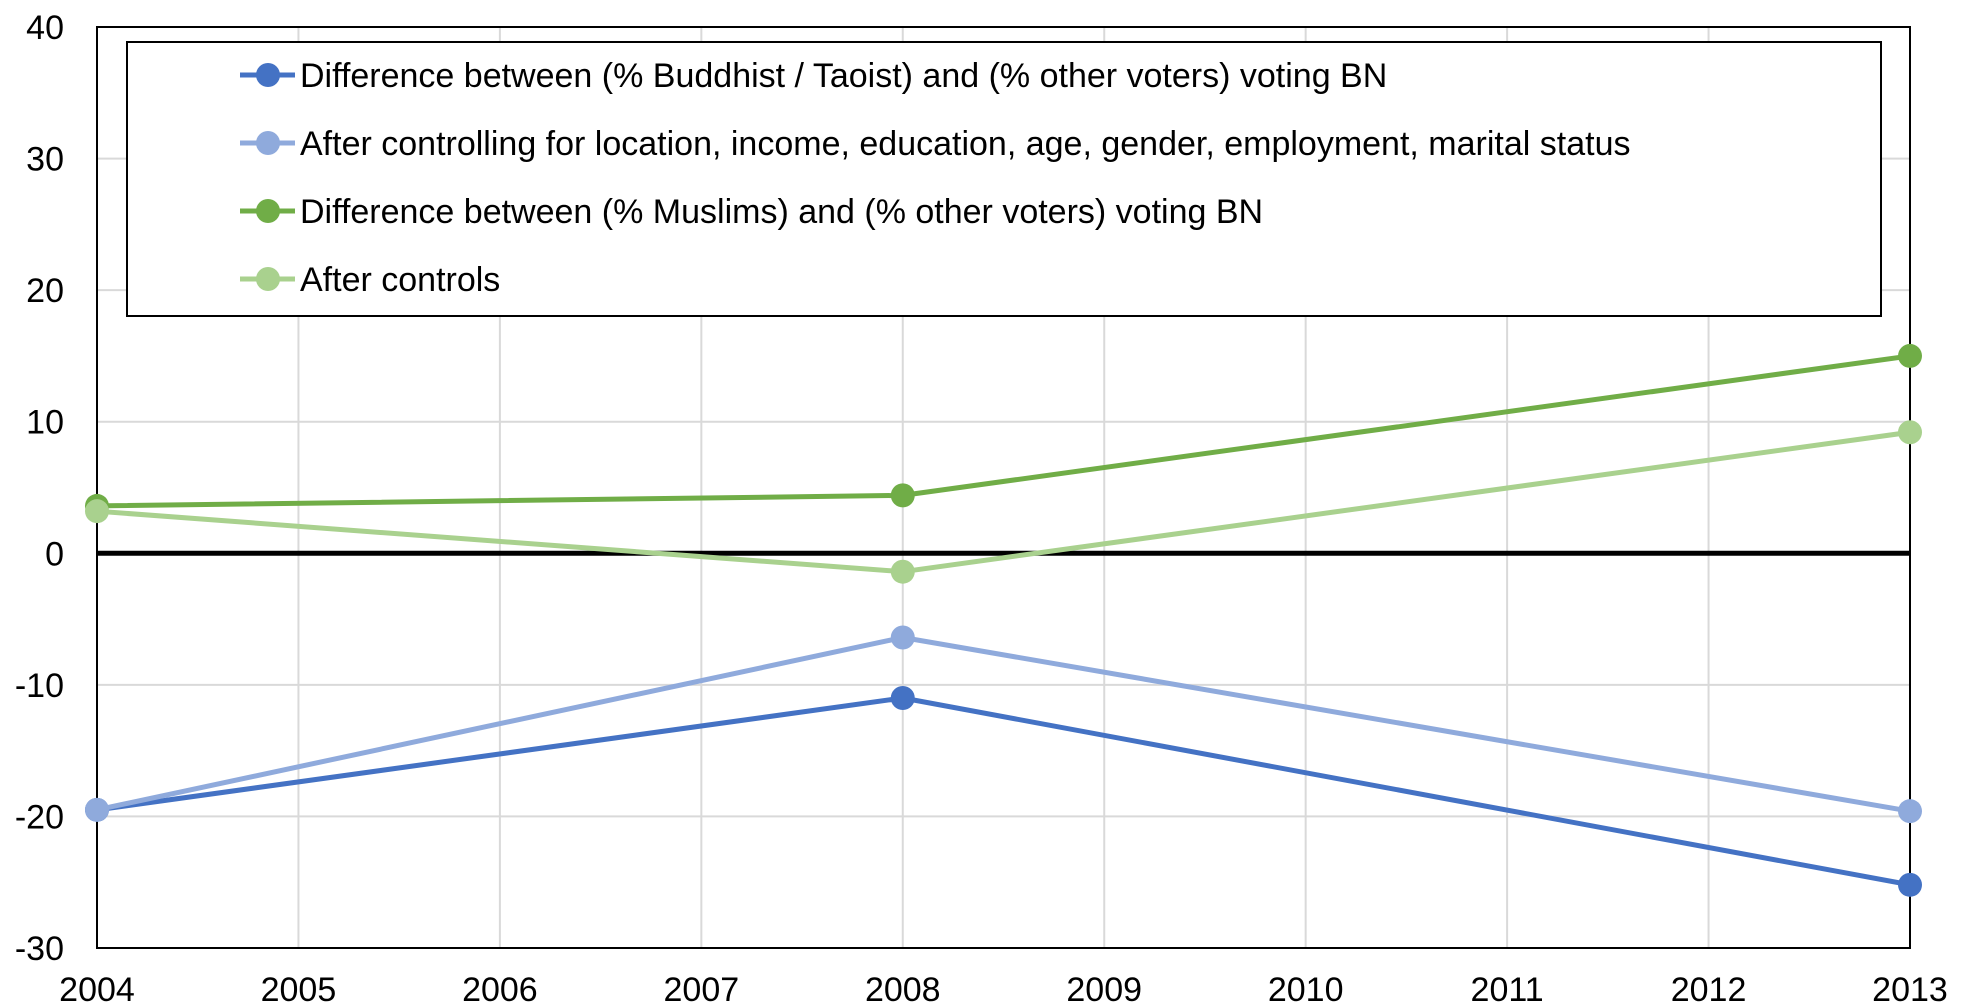 The width and height of the screenshot is (1964, 1007). What do you see at coordinates (903, 989) in the screenshot?
I see `x-tick-label: 2008` at bounding box center [903, 989].